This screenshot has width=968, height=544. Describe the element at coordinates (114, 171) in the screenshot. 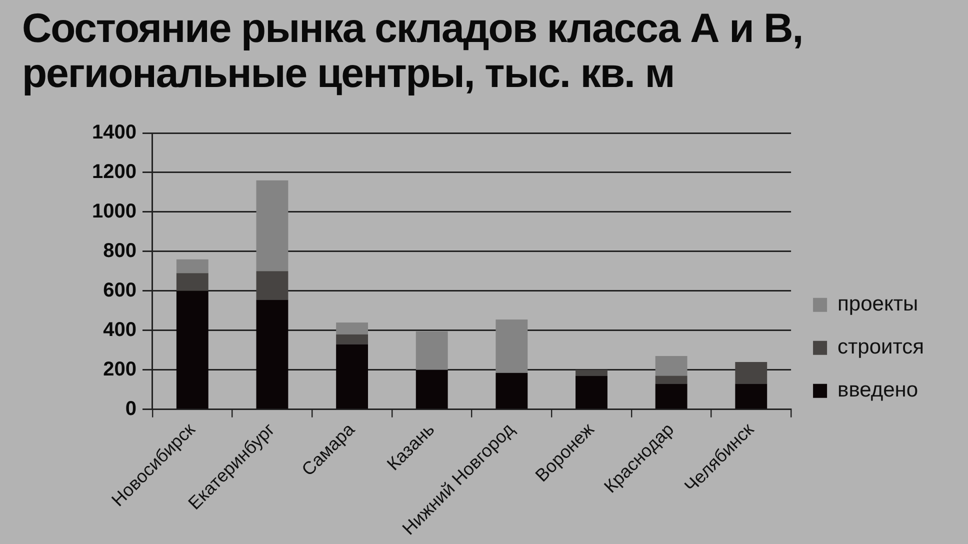

I see `y-tick-label: 1200` at that location.